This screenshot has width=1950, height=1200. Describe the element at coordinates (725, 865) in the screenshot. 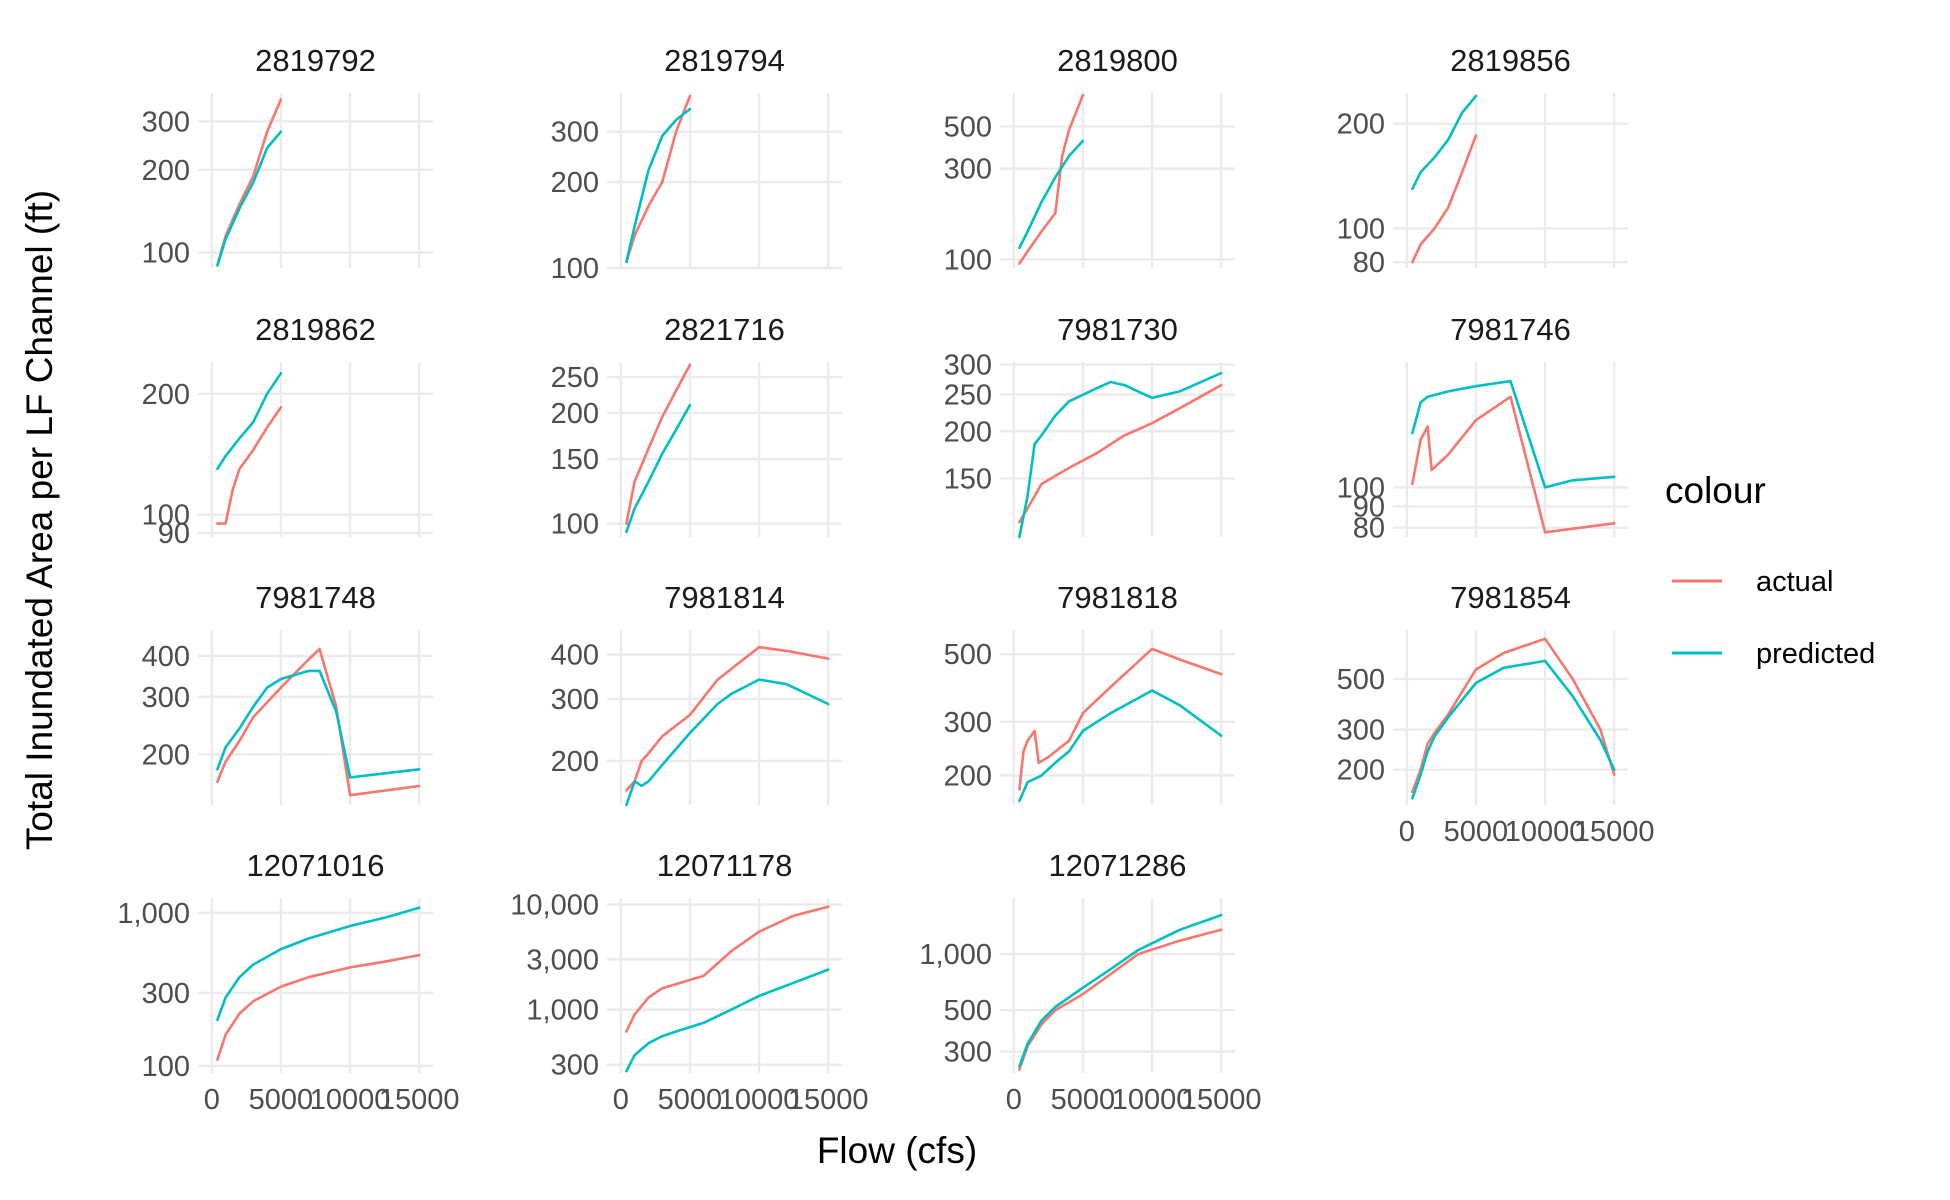

I see `facet-strip-label: 12071178` at that location.